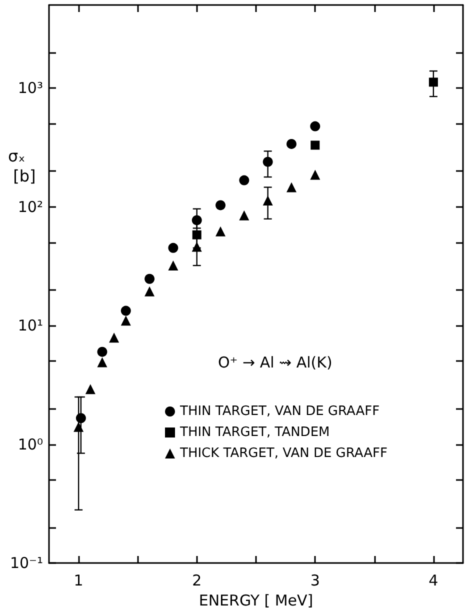 Image resolution: width=465 pixels, height=614 pixels. What do you see at coordinates (30, 88) in the screenshot?
I see `y-tick-label: 10³` at bounding box center [30, 88].